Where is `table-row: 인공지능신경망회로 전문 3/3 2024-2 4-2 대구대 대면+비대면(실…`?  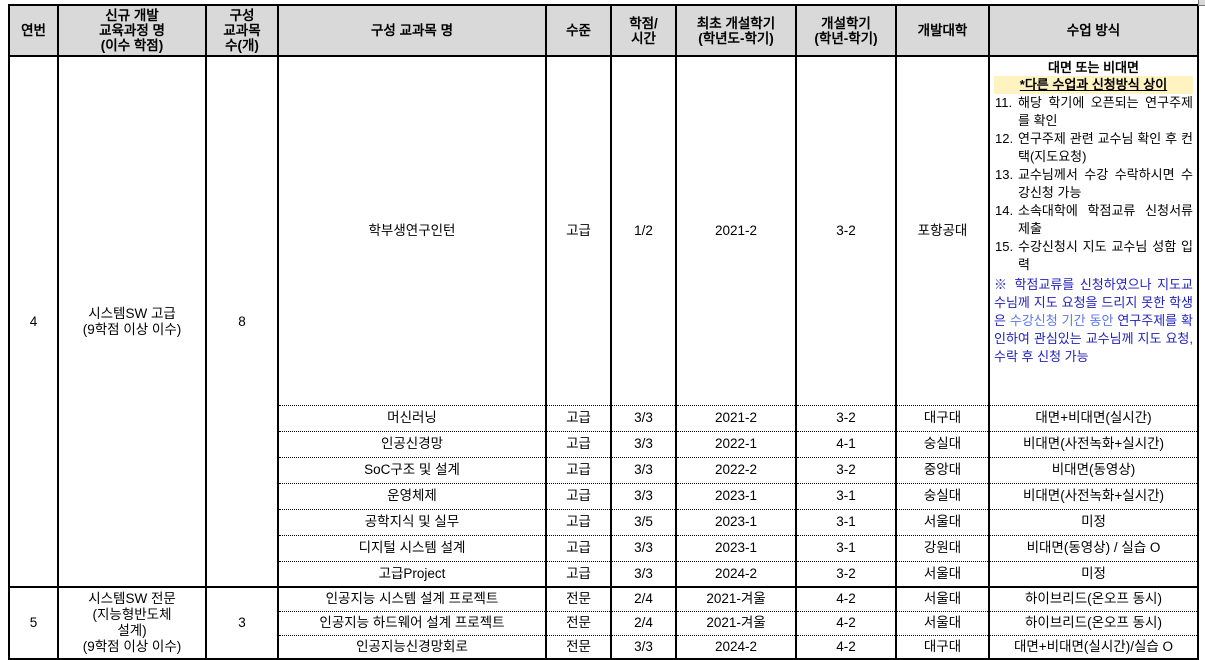 table-row: 인공지능신경망회로 전문 3/3 2024-2 4-2 대구대 대면+비대면(실… is located at coordinates (604, 646).